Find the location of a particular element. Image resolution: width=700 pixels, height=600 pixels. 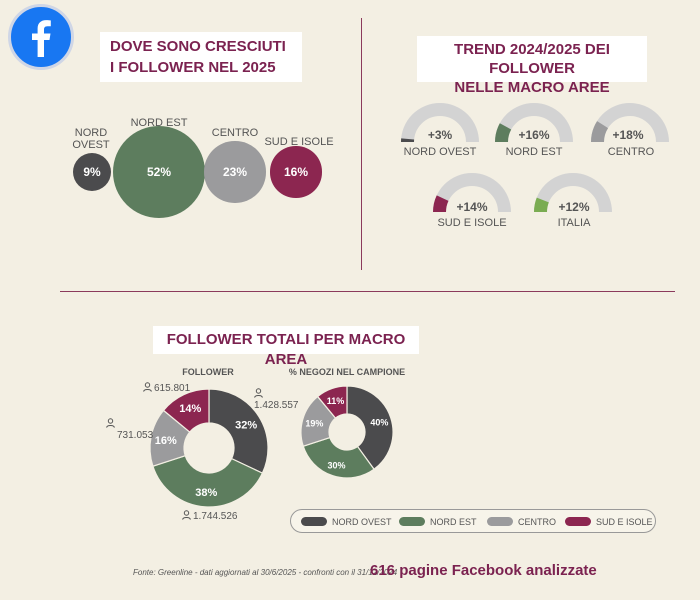

bubble-value-nord-est: 52% is located at coordinates (159, 172).